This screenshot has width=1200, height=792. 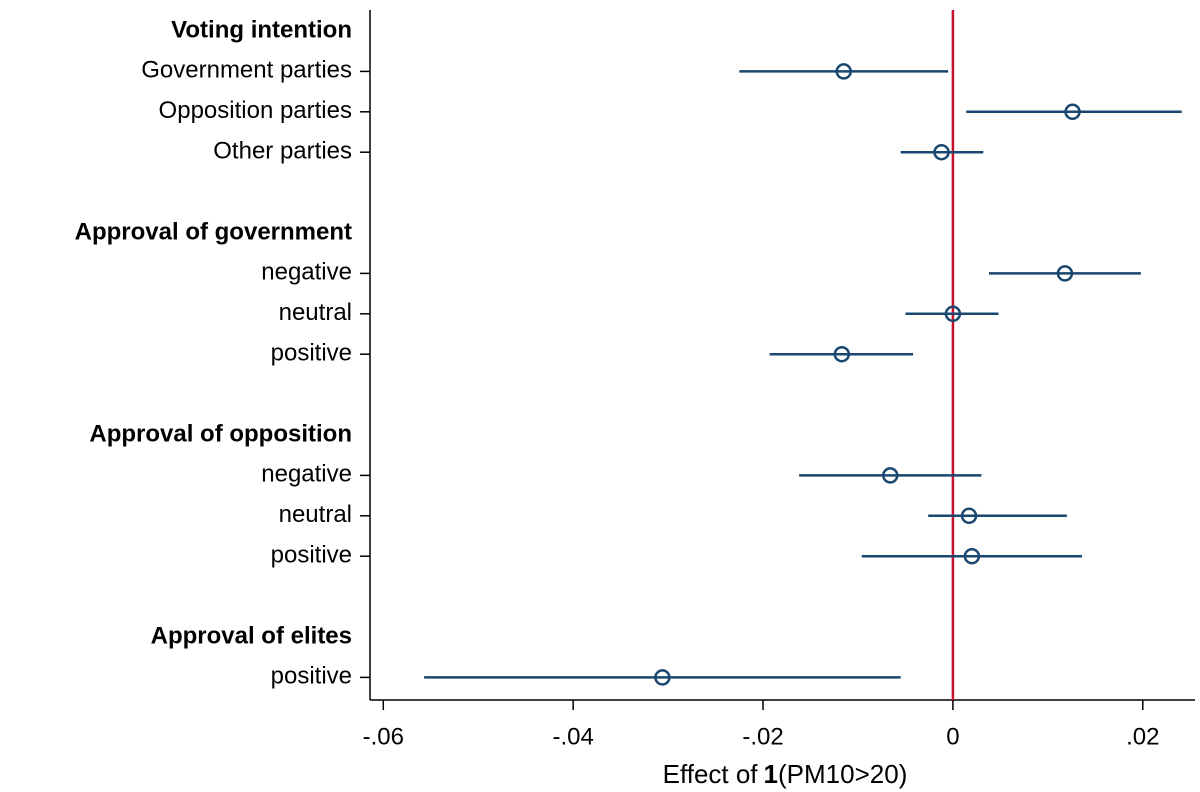 I want to click on group-heading: Voting intention, so click(x=261, y=29).